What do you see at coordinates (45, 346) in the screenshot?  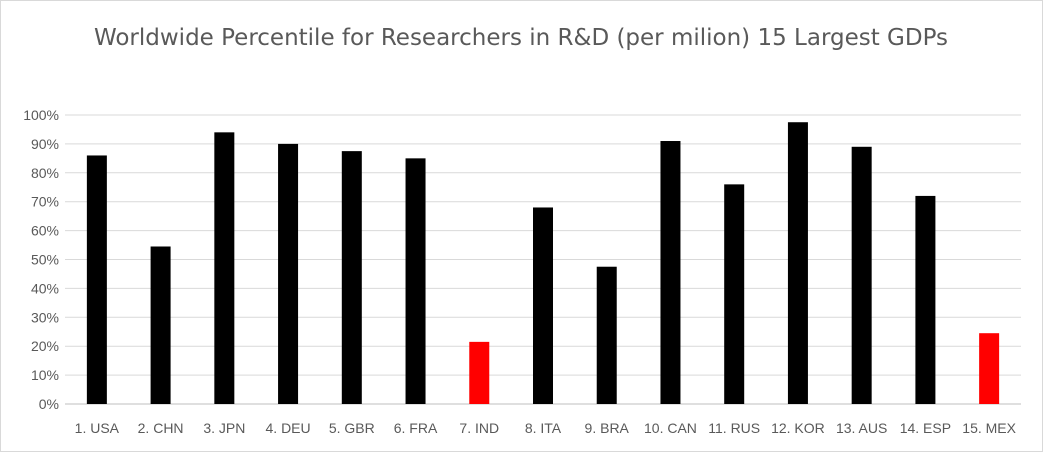 I see `y-tick-label: 20%` at bounding box center [45, 346].